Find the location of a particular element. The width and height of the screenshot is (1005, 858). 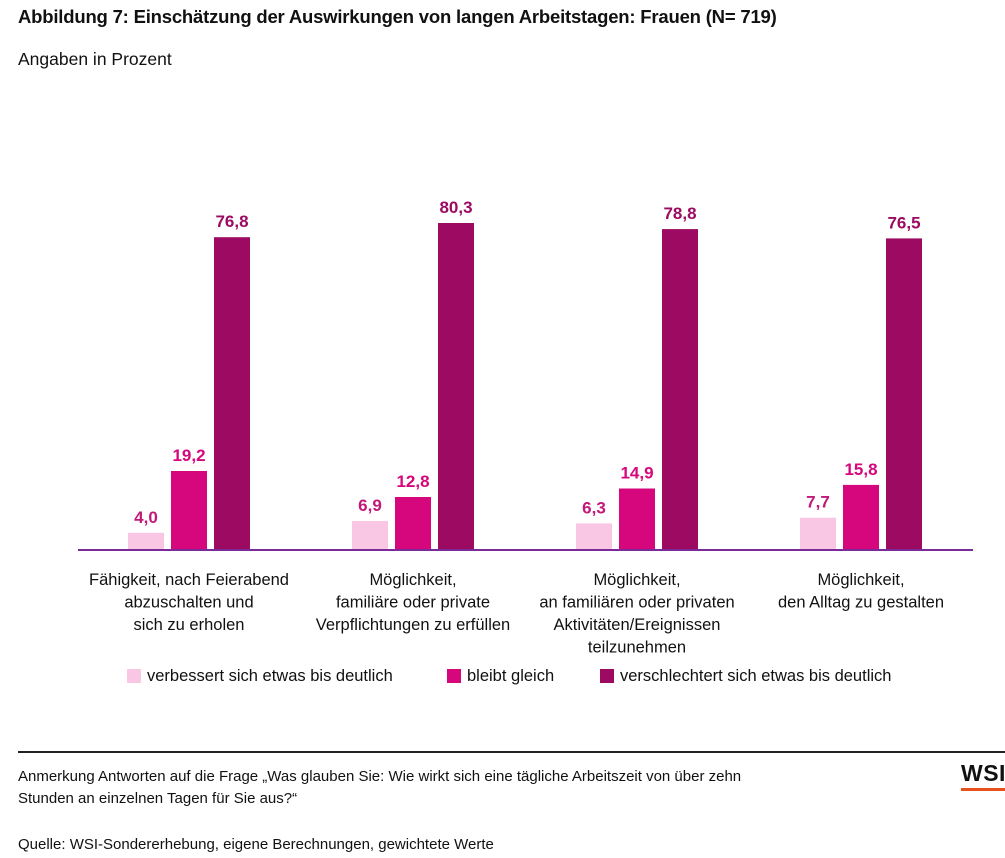

data-label-s2-c3: 14,9 is located at coordinates (636, 473).